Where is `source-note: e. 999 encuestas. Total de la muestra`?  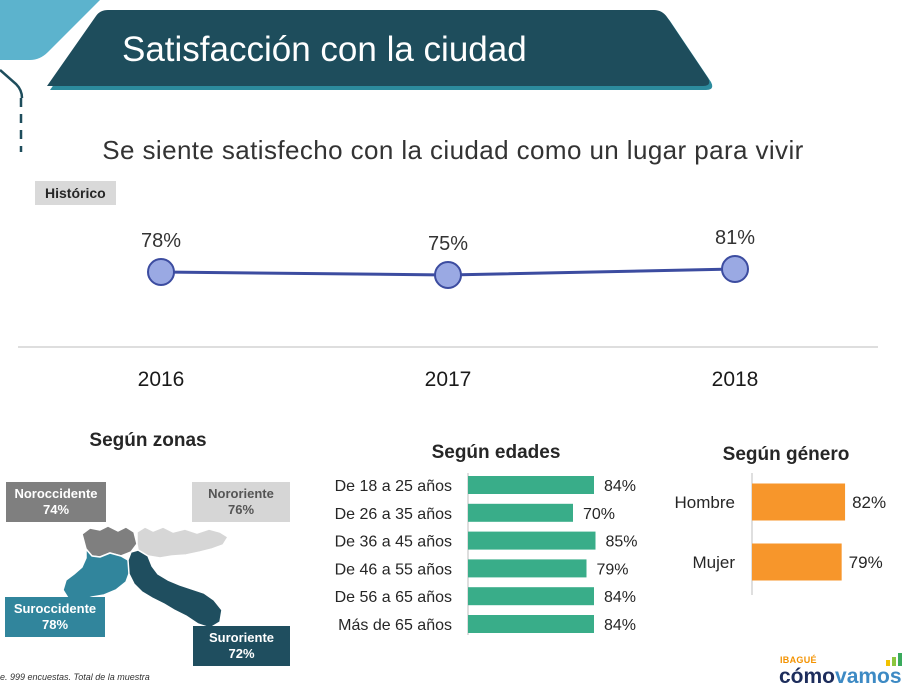 source-note: e. 999 encuestas. Total de la muestra is located at coordinates (75, 677).